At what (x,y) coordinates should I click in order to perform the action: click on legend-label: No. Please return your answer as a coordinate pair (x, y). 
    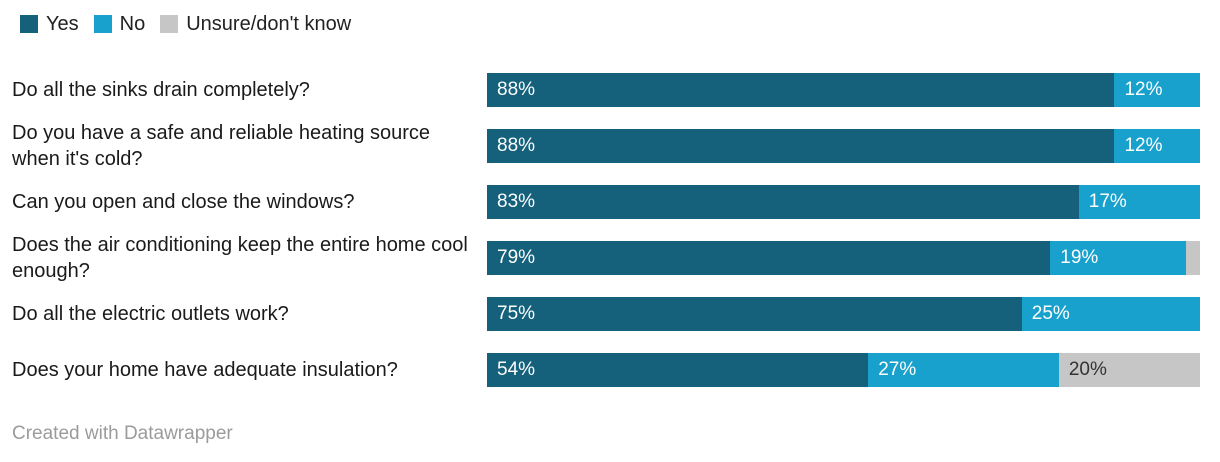
    Looking at the image, I should click on (132, 23).